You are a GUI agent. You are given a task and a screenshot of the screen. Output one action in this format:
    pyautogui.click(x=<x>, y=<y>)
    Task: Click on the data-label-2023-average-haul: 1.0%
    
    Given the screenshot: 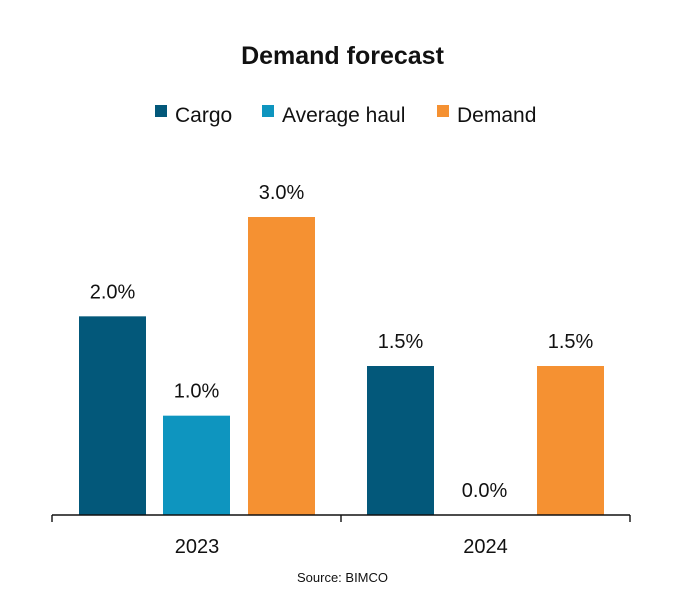 What is the action you would take?
    pyautogui.click(x=197, y=392)
    